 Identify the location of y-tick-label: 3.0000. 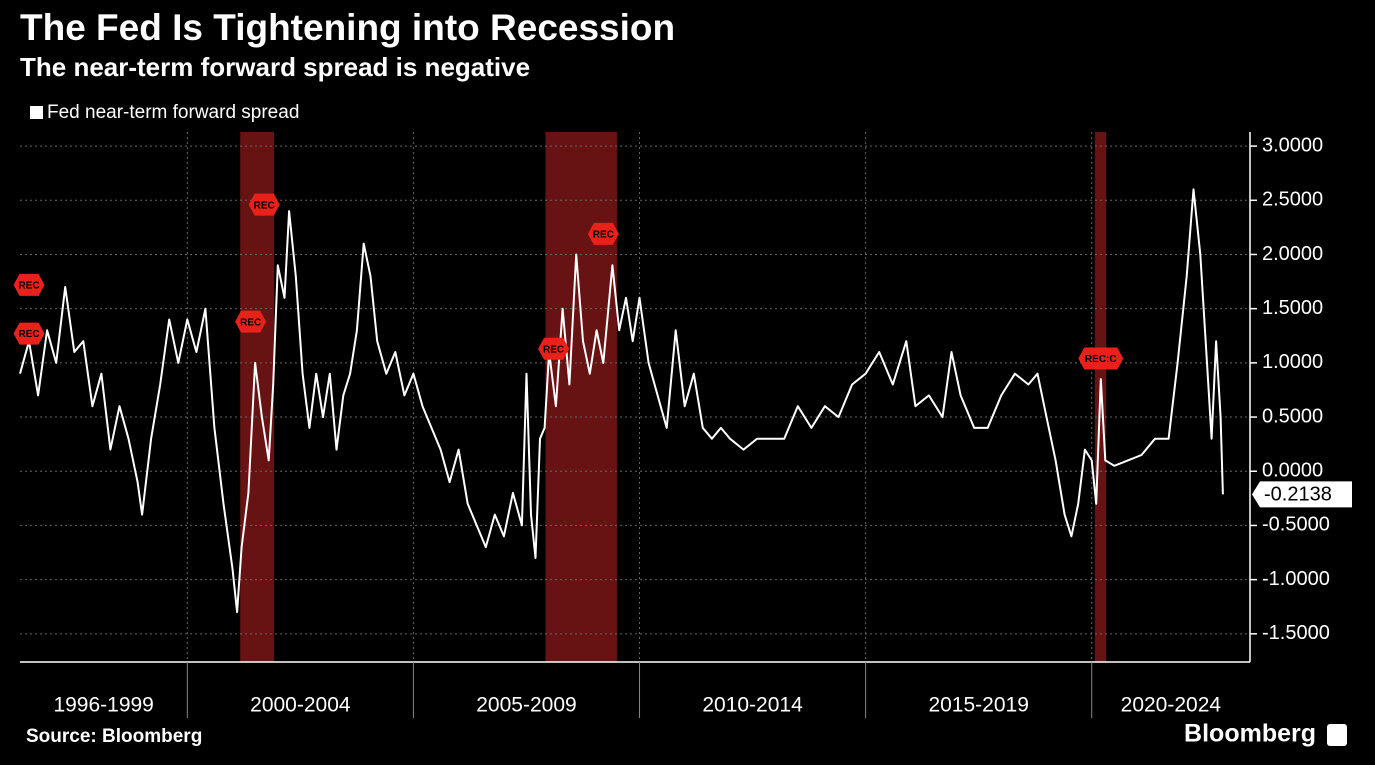
(1292, 145).